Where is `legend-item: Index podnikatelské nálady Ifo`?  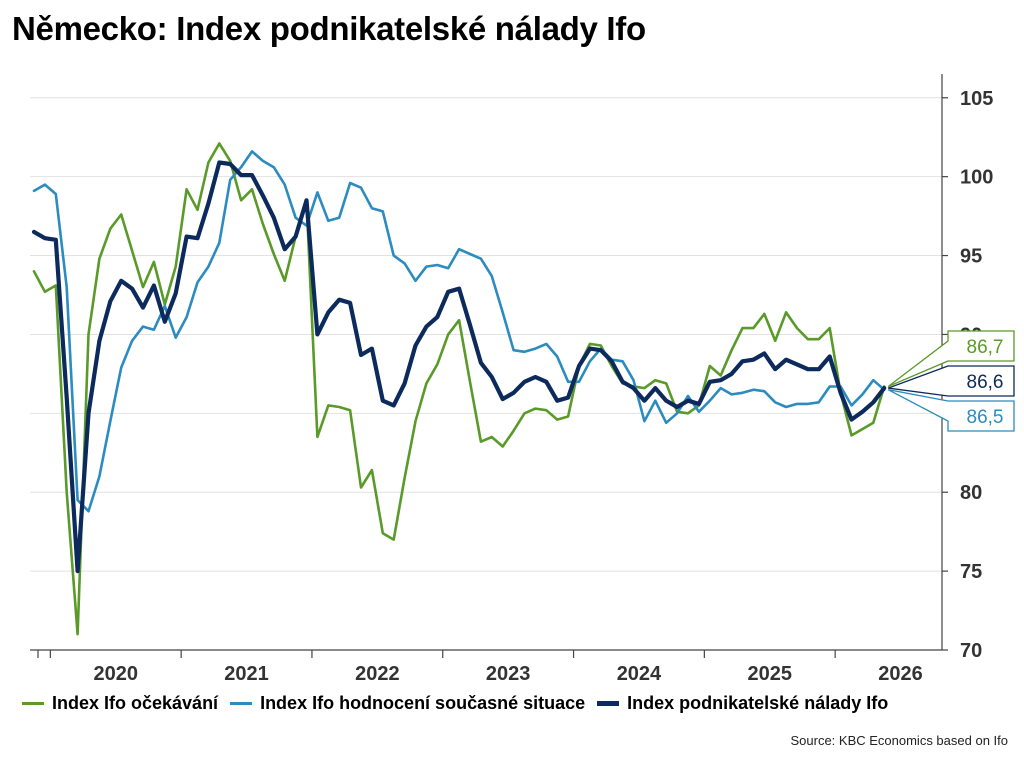 legend-item: Index podnikatelské nálady Ifo is located at coordinates (742, 703).